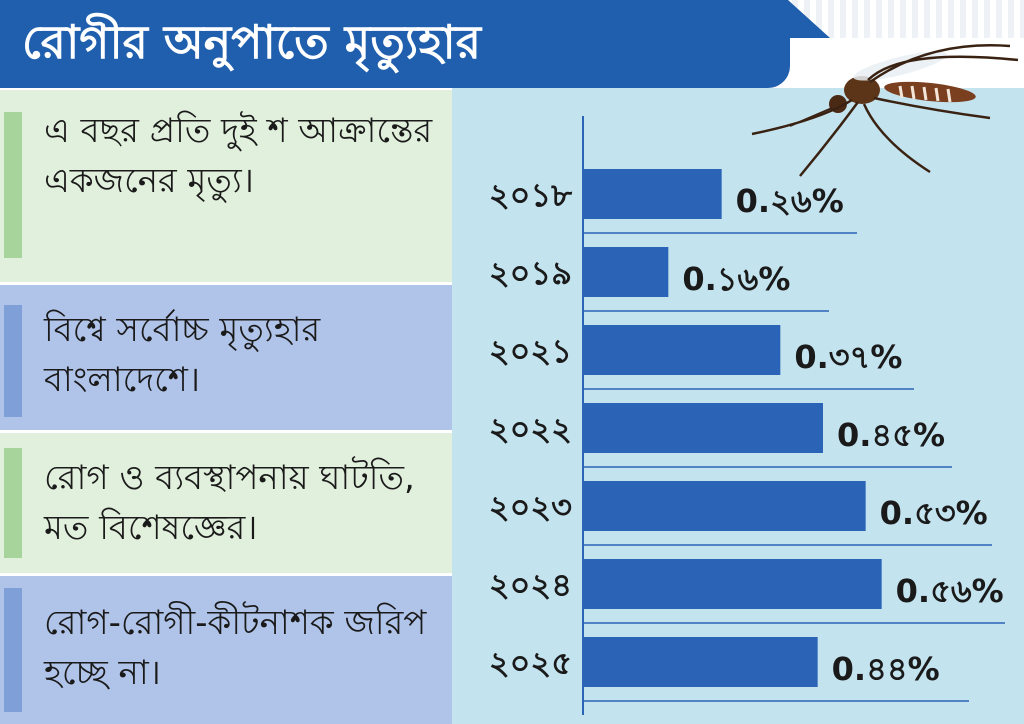 Image resolution: width=1024 pixels, height=724 pixels. I want to click on year-label: ২০২১, so click(530, 351).